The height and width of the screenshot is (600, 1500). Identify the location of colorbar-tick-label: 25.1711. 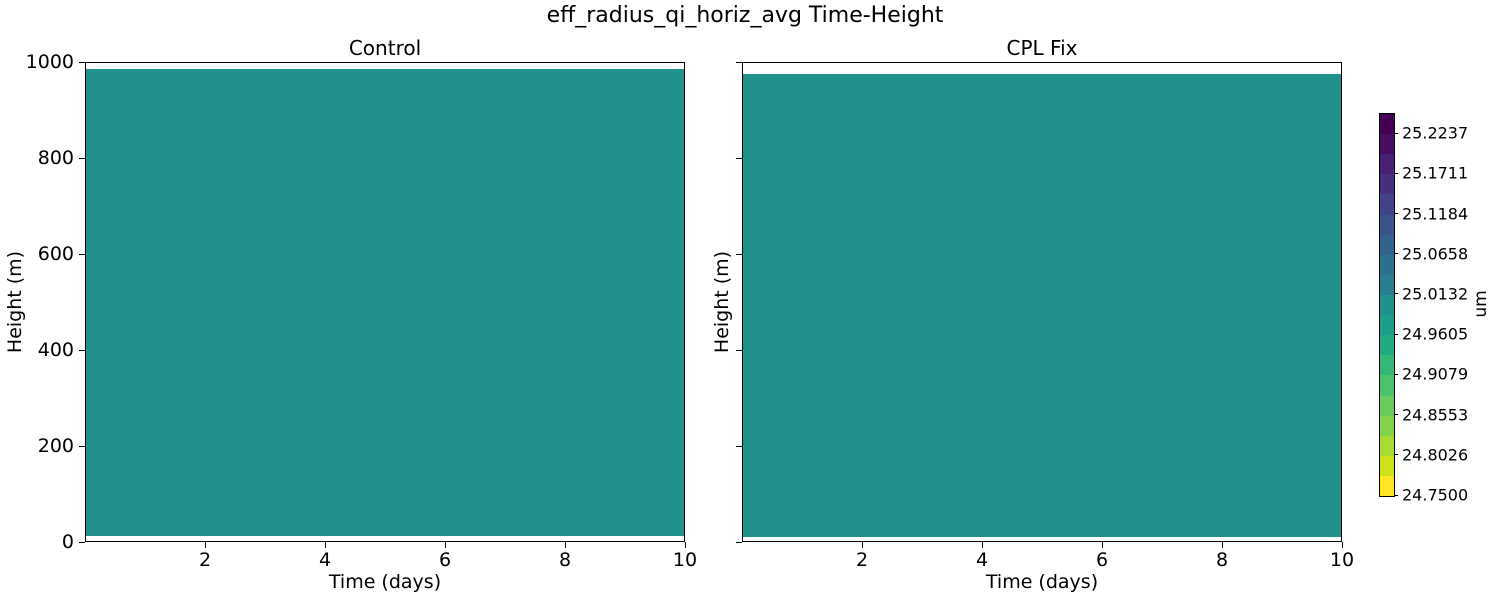
(1435, 173).